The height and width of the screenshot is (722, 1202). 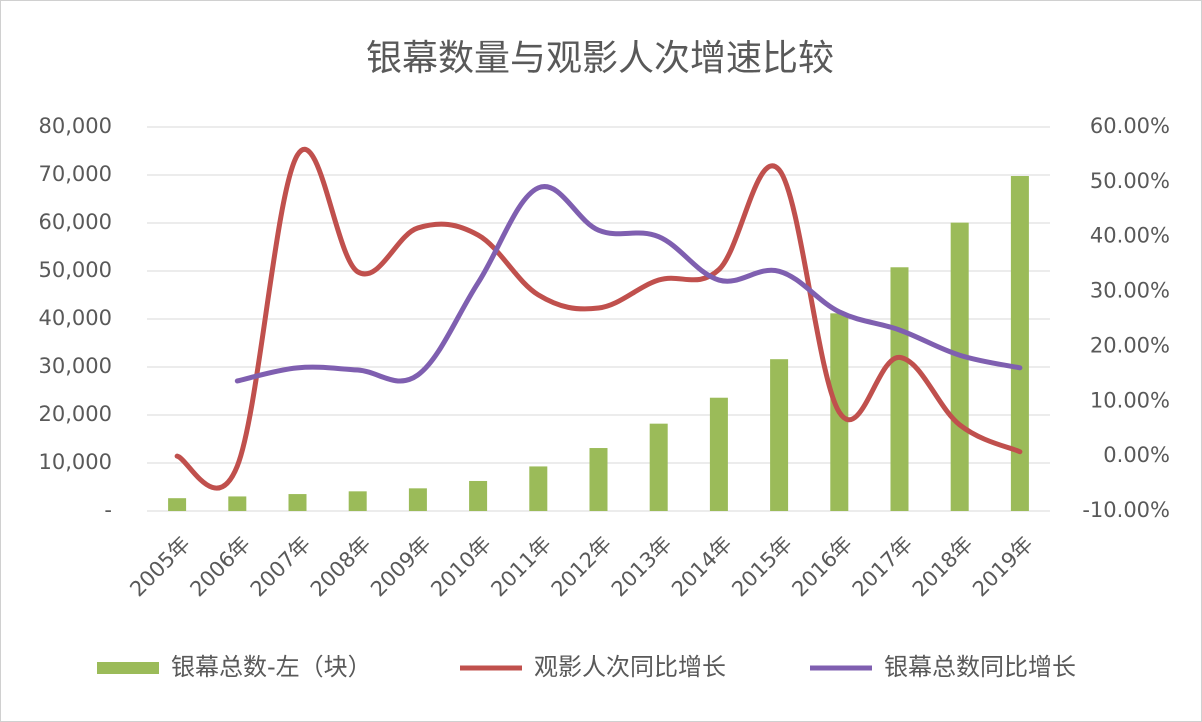 What do you see at coordinates (1130, 236) in the screenshot?
I see `y2-tick-label: 40.00%` at bounding box center [1130, 236].